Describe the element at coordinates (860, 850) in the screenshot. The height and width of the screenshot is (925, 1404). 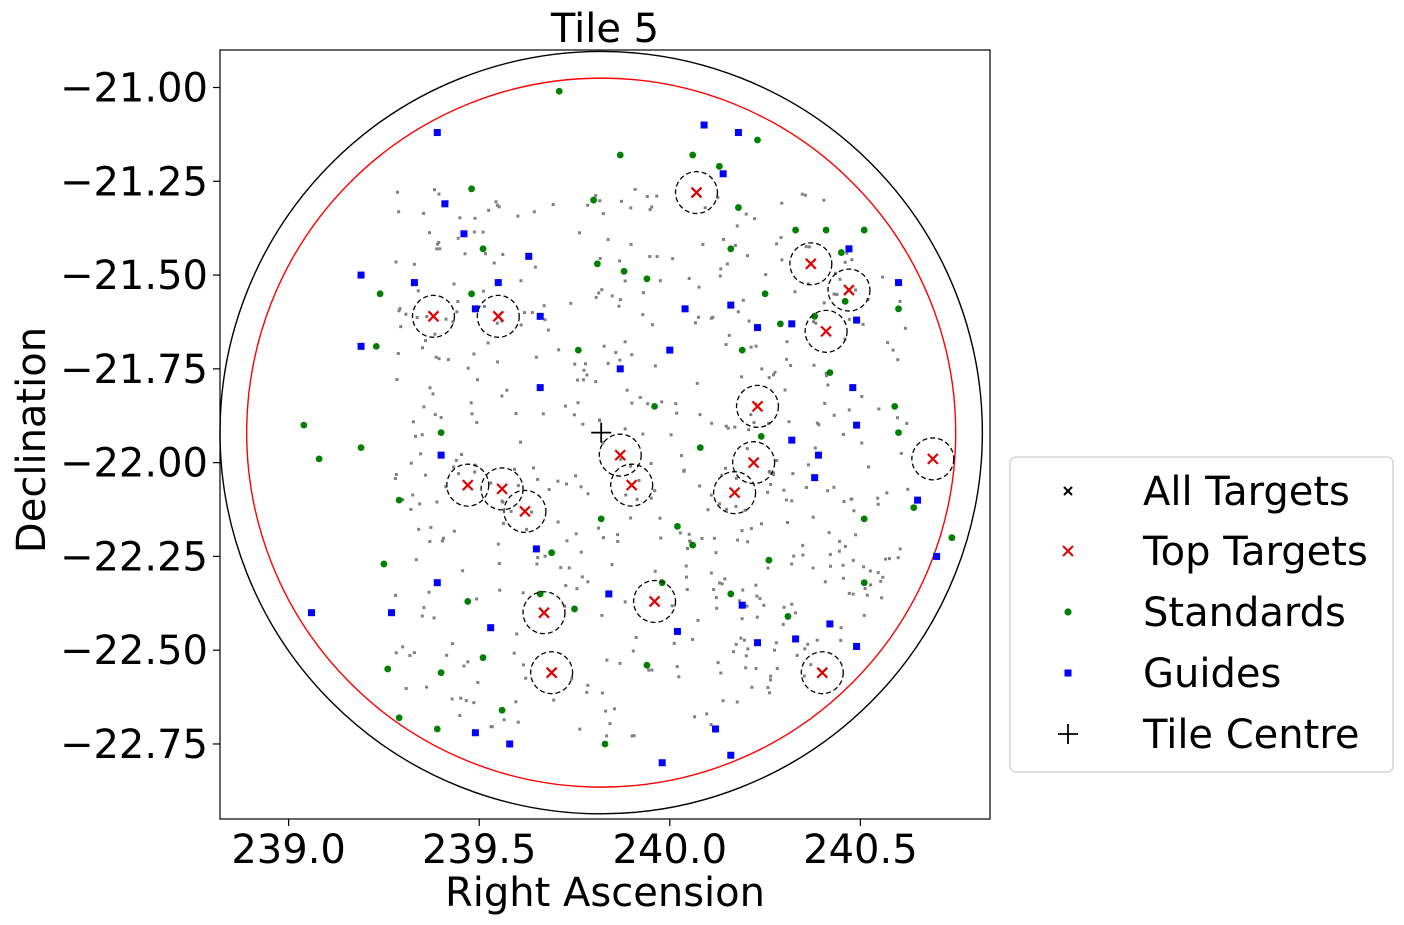
I see `x-tick-label: 240.5` at that location.